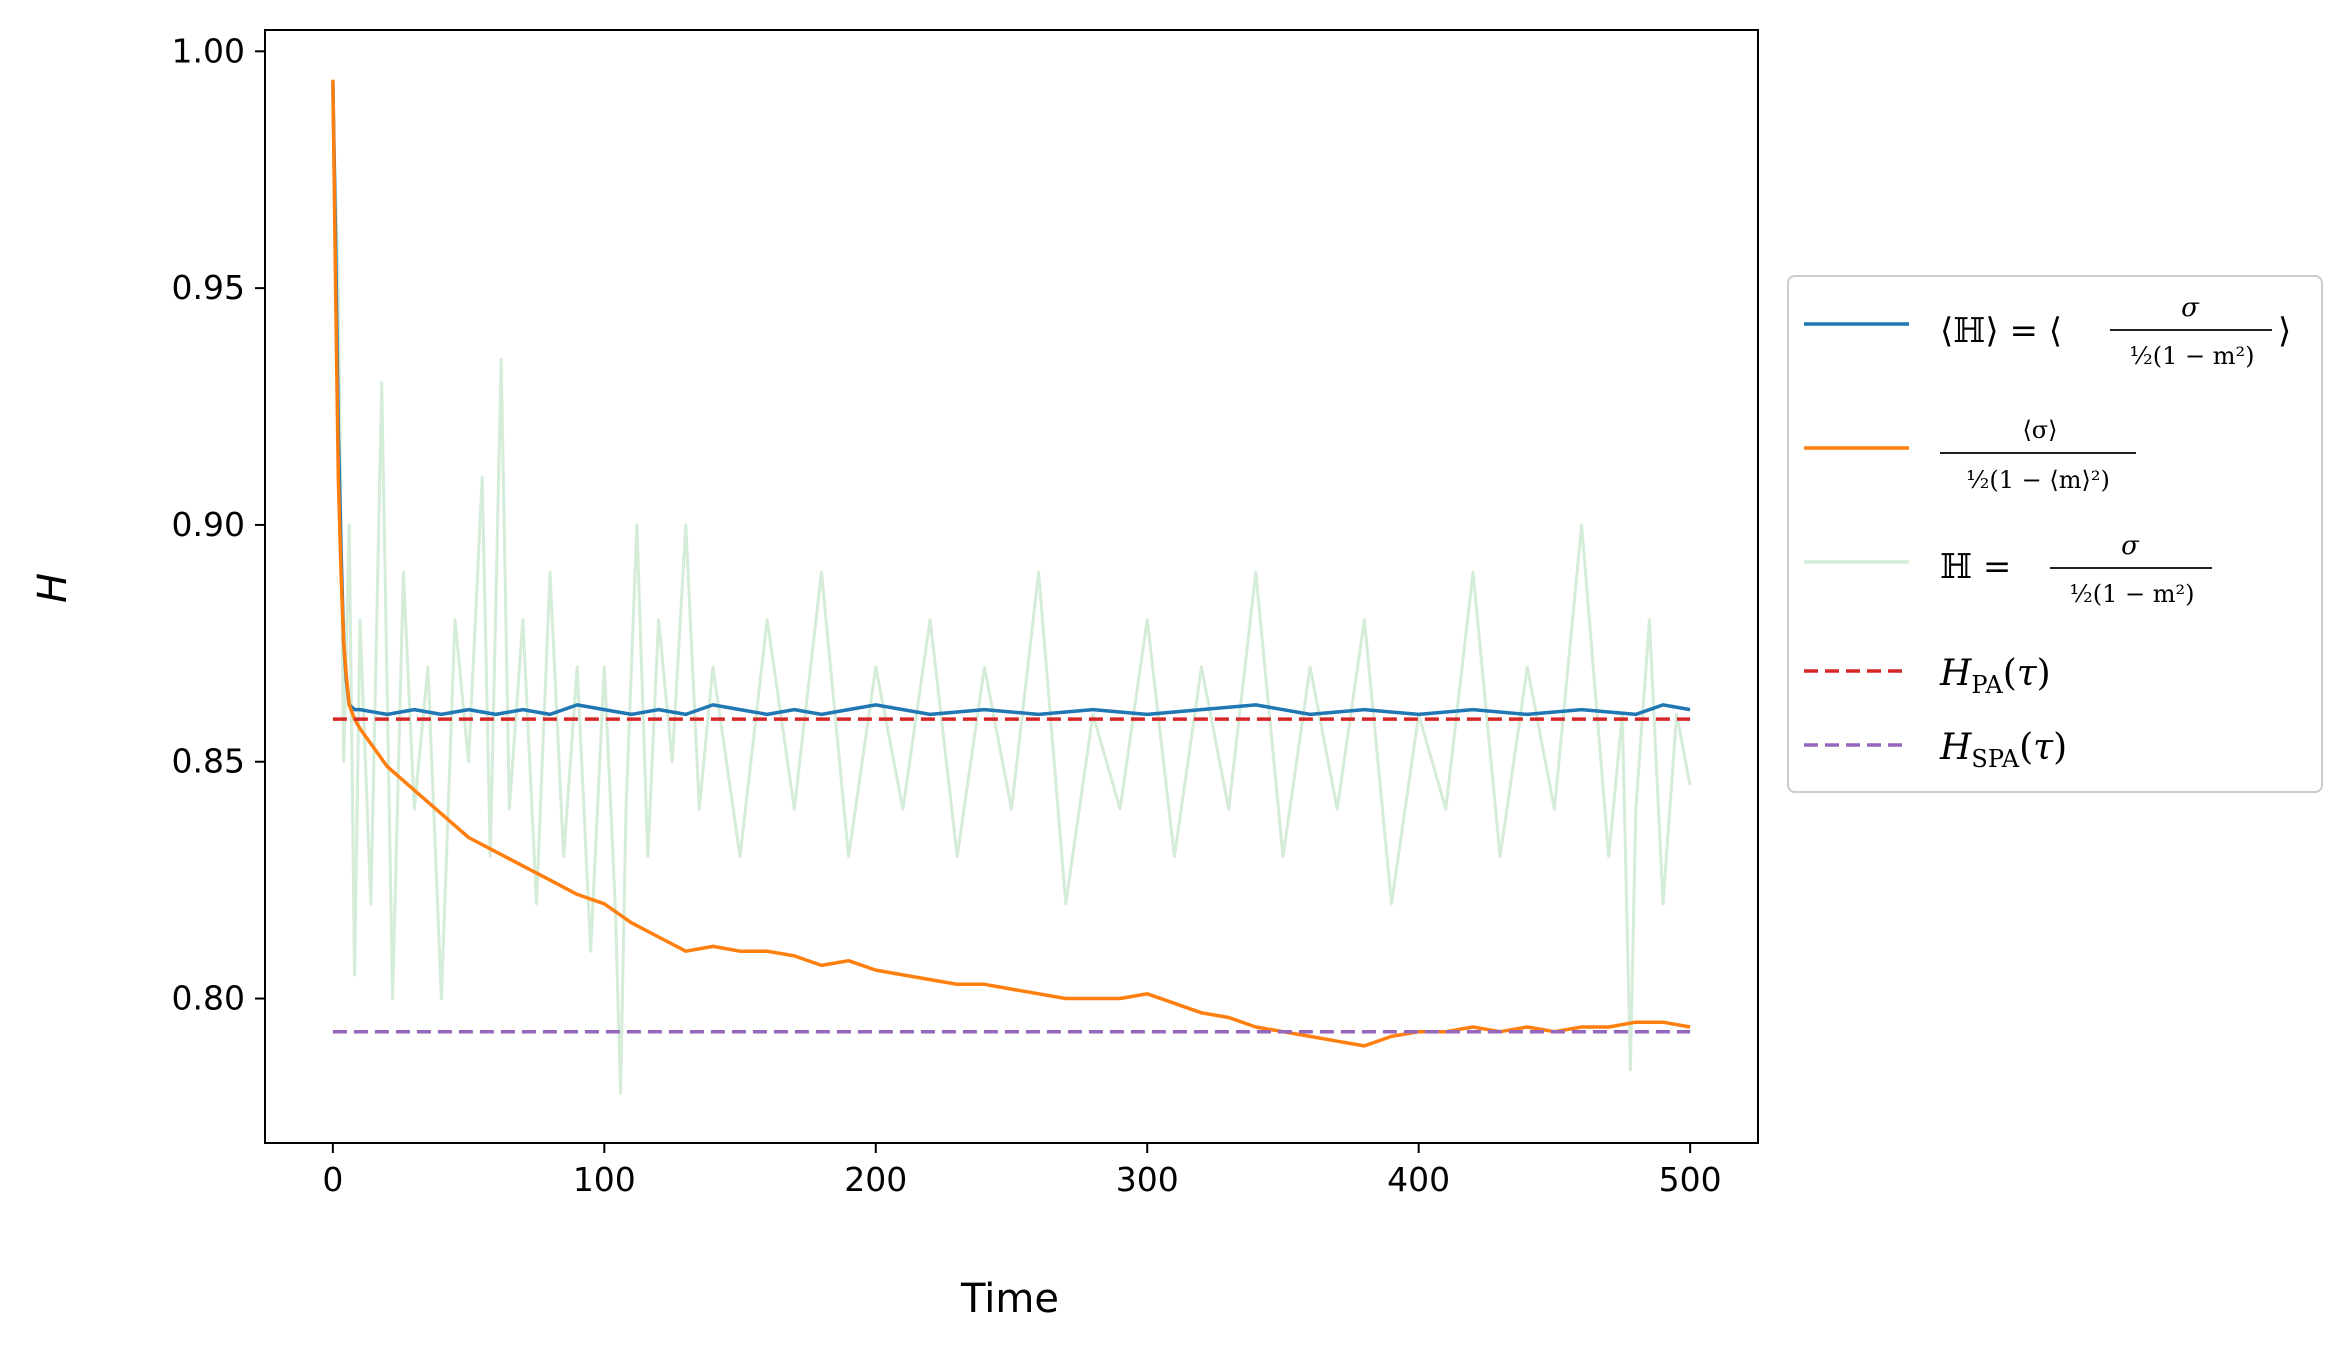  Describe the element at coordinates (208, 524) in the screenshot. I see `y-tick-label: 0.90` at that location.